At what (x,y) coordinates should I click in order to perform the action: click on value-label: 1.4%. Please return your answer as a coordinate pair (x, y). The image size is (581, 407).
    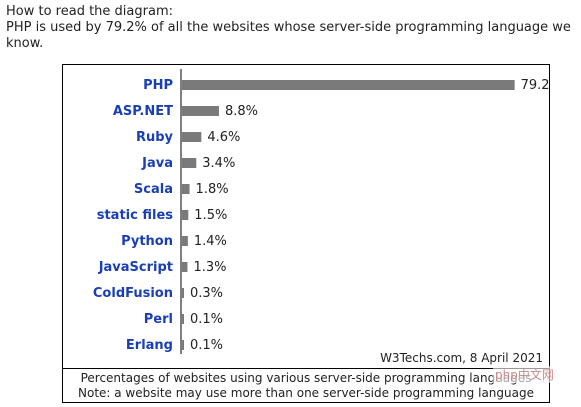
    Looking at the image, I should click on (210, 241).